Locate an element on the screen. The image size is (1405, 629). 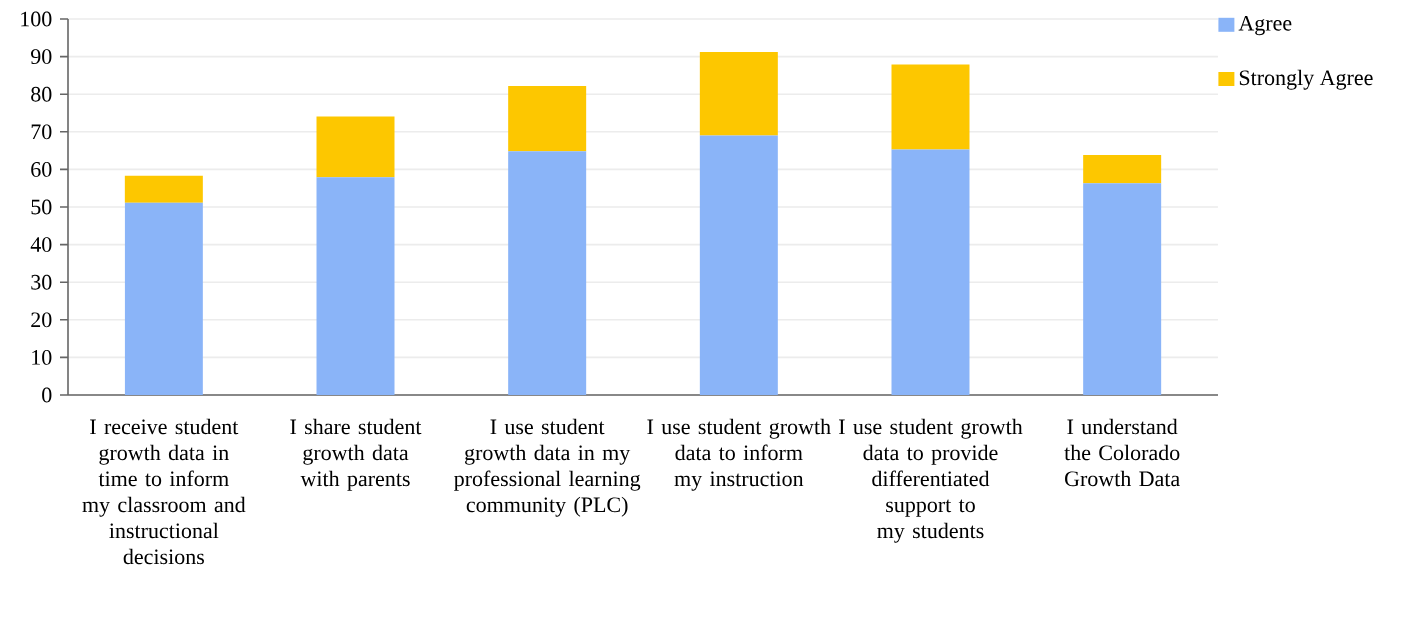
y-tick-label: 40 is located at coordinates (41, 245).